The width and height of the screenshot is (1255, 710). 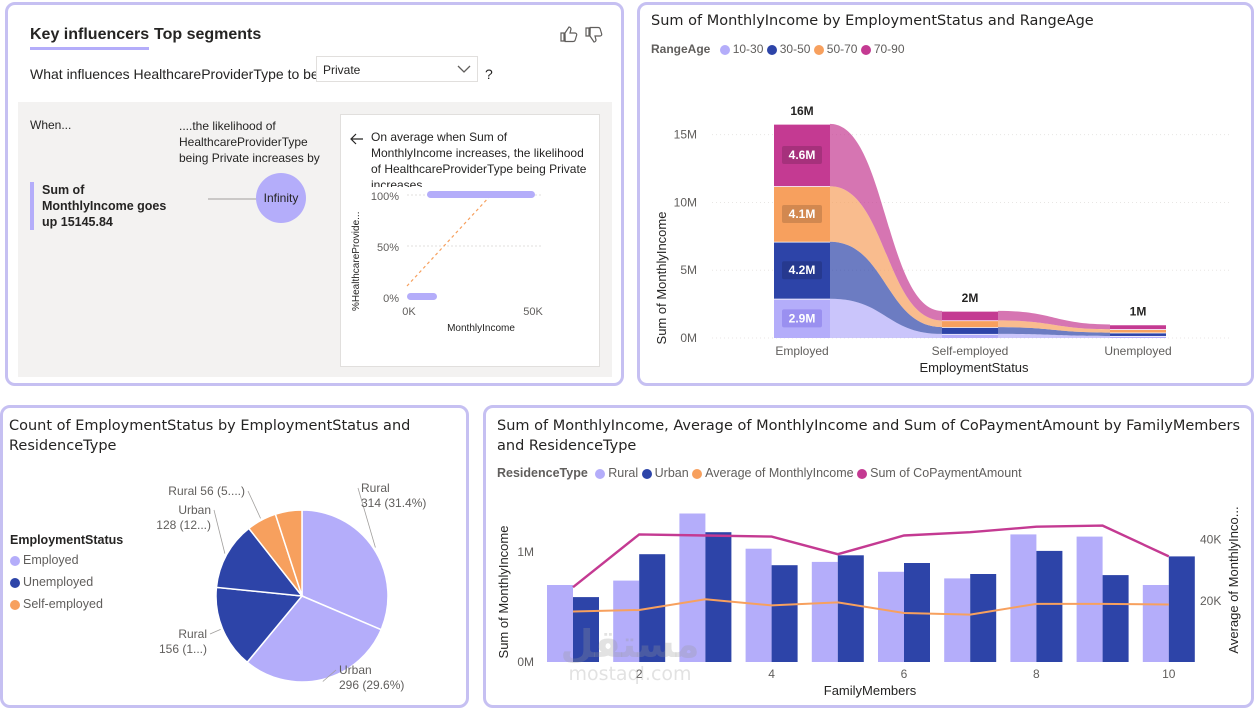 I want to click on pie-legend-self-employed: Self-employed, so click(x=66, y=604).